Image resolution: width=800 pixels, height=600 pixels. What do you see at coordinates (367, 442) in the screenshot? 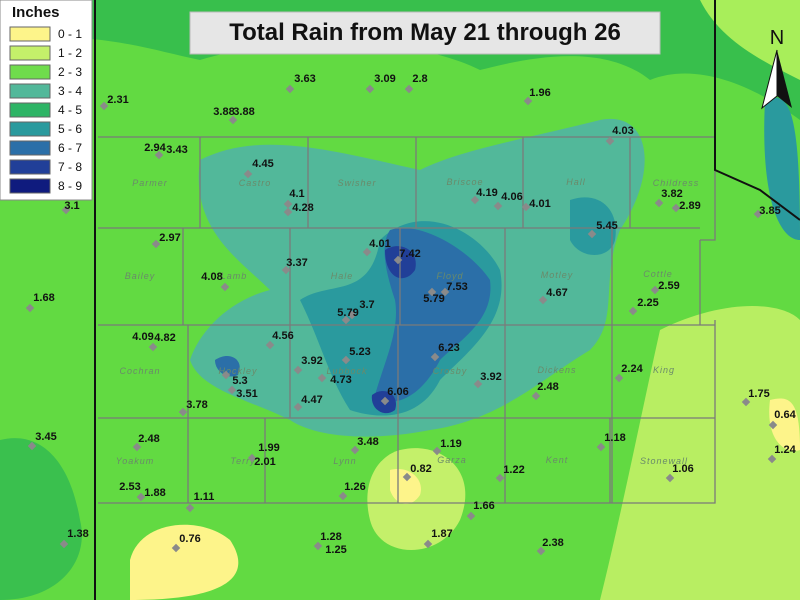
I see `station-value: 3.48` at bounding box center [367, 442].